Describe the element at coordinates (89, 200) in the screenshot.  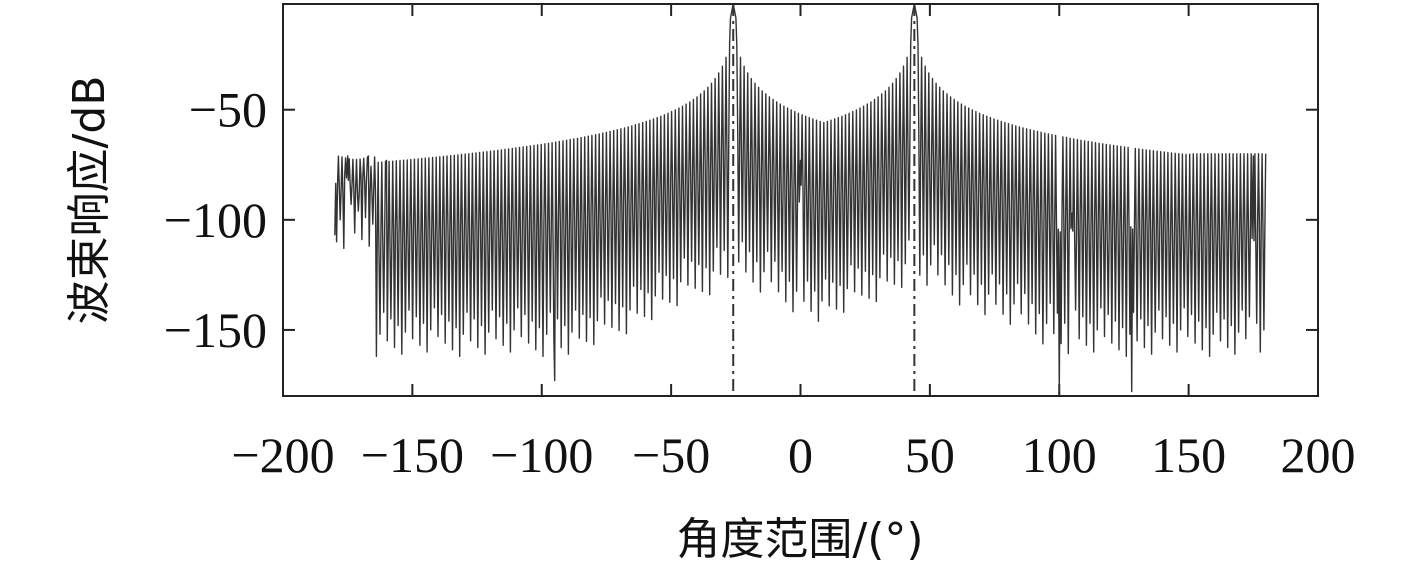
I see `y-axis-title: 波束响应/dB` at that location.